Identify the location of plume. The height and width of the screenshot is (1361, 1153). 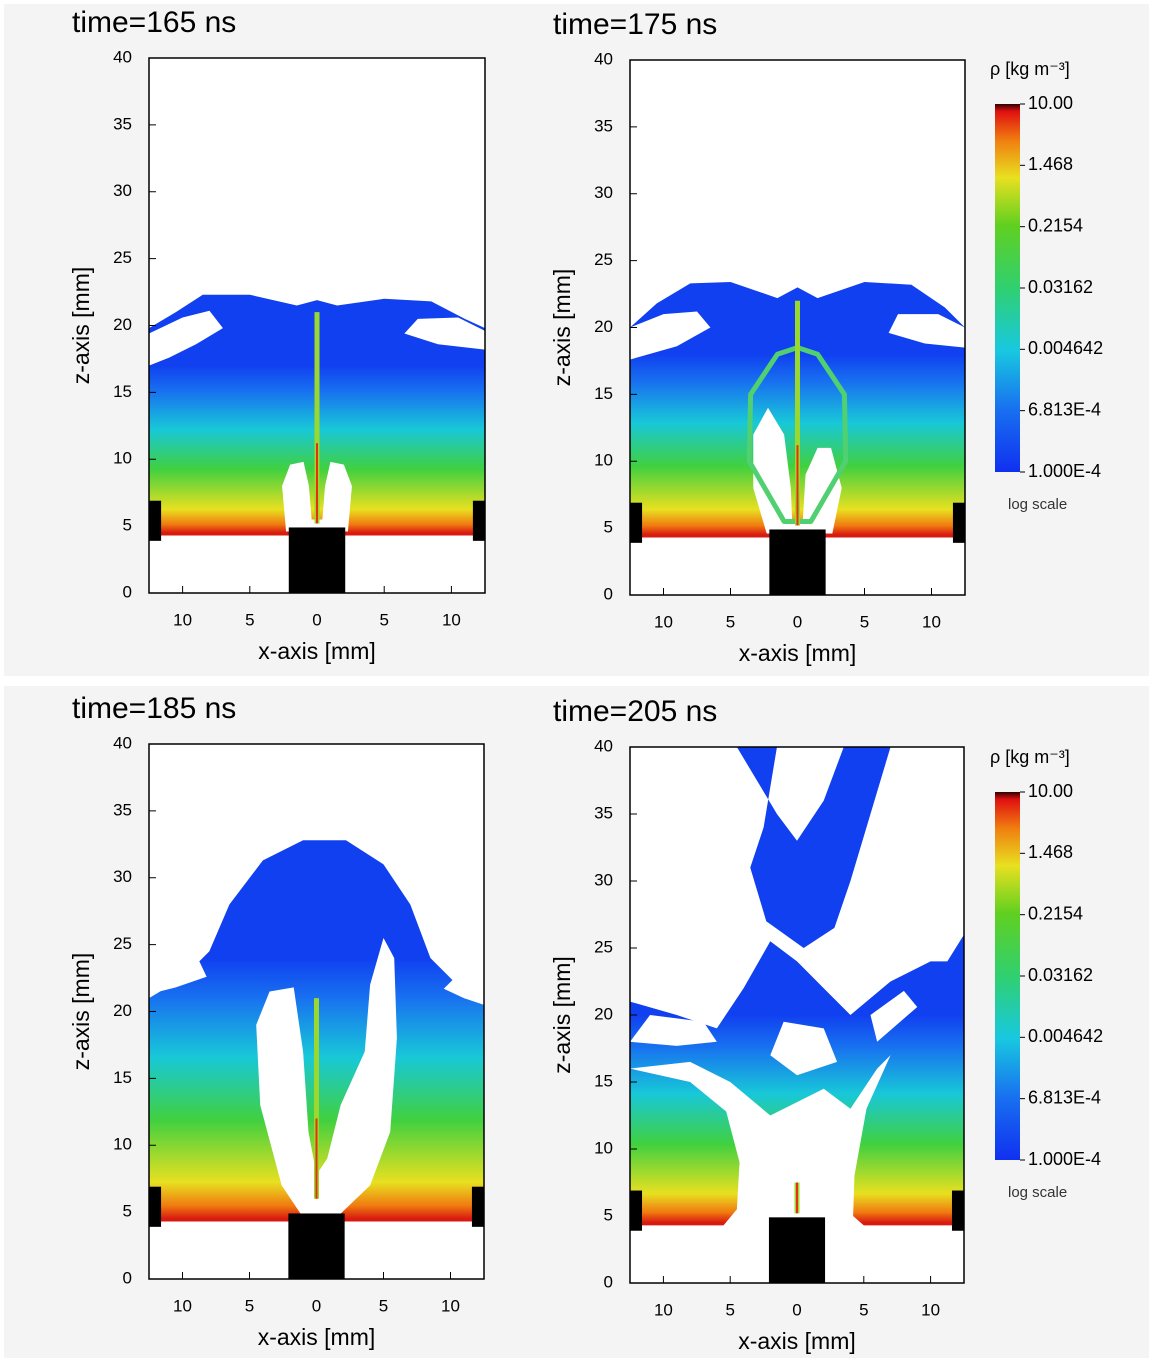
(797, 434).